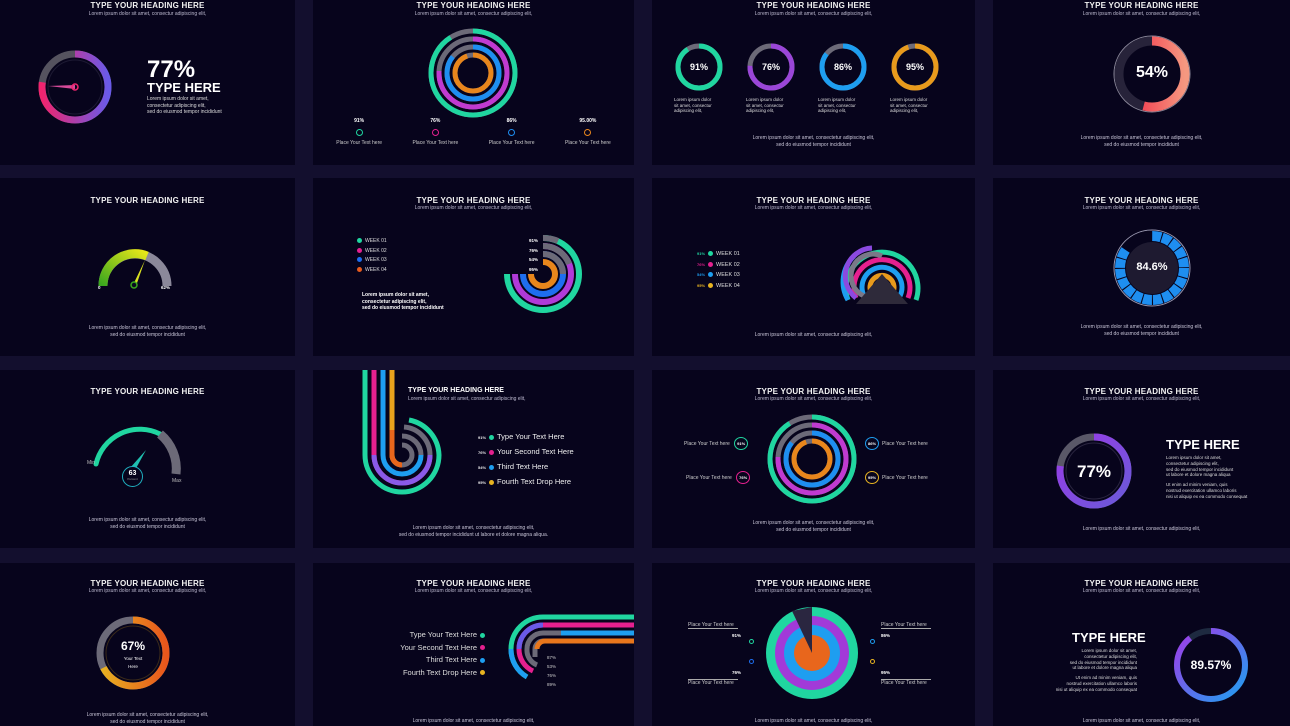 The height and width of the screenshot is (726, 1290). I want to click on pipe-spiral-chart, so click(402, 432).